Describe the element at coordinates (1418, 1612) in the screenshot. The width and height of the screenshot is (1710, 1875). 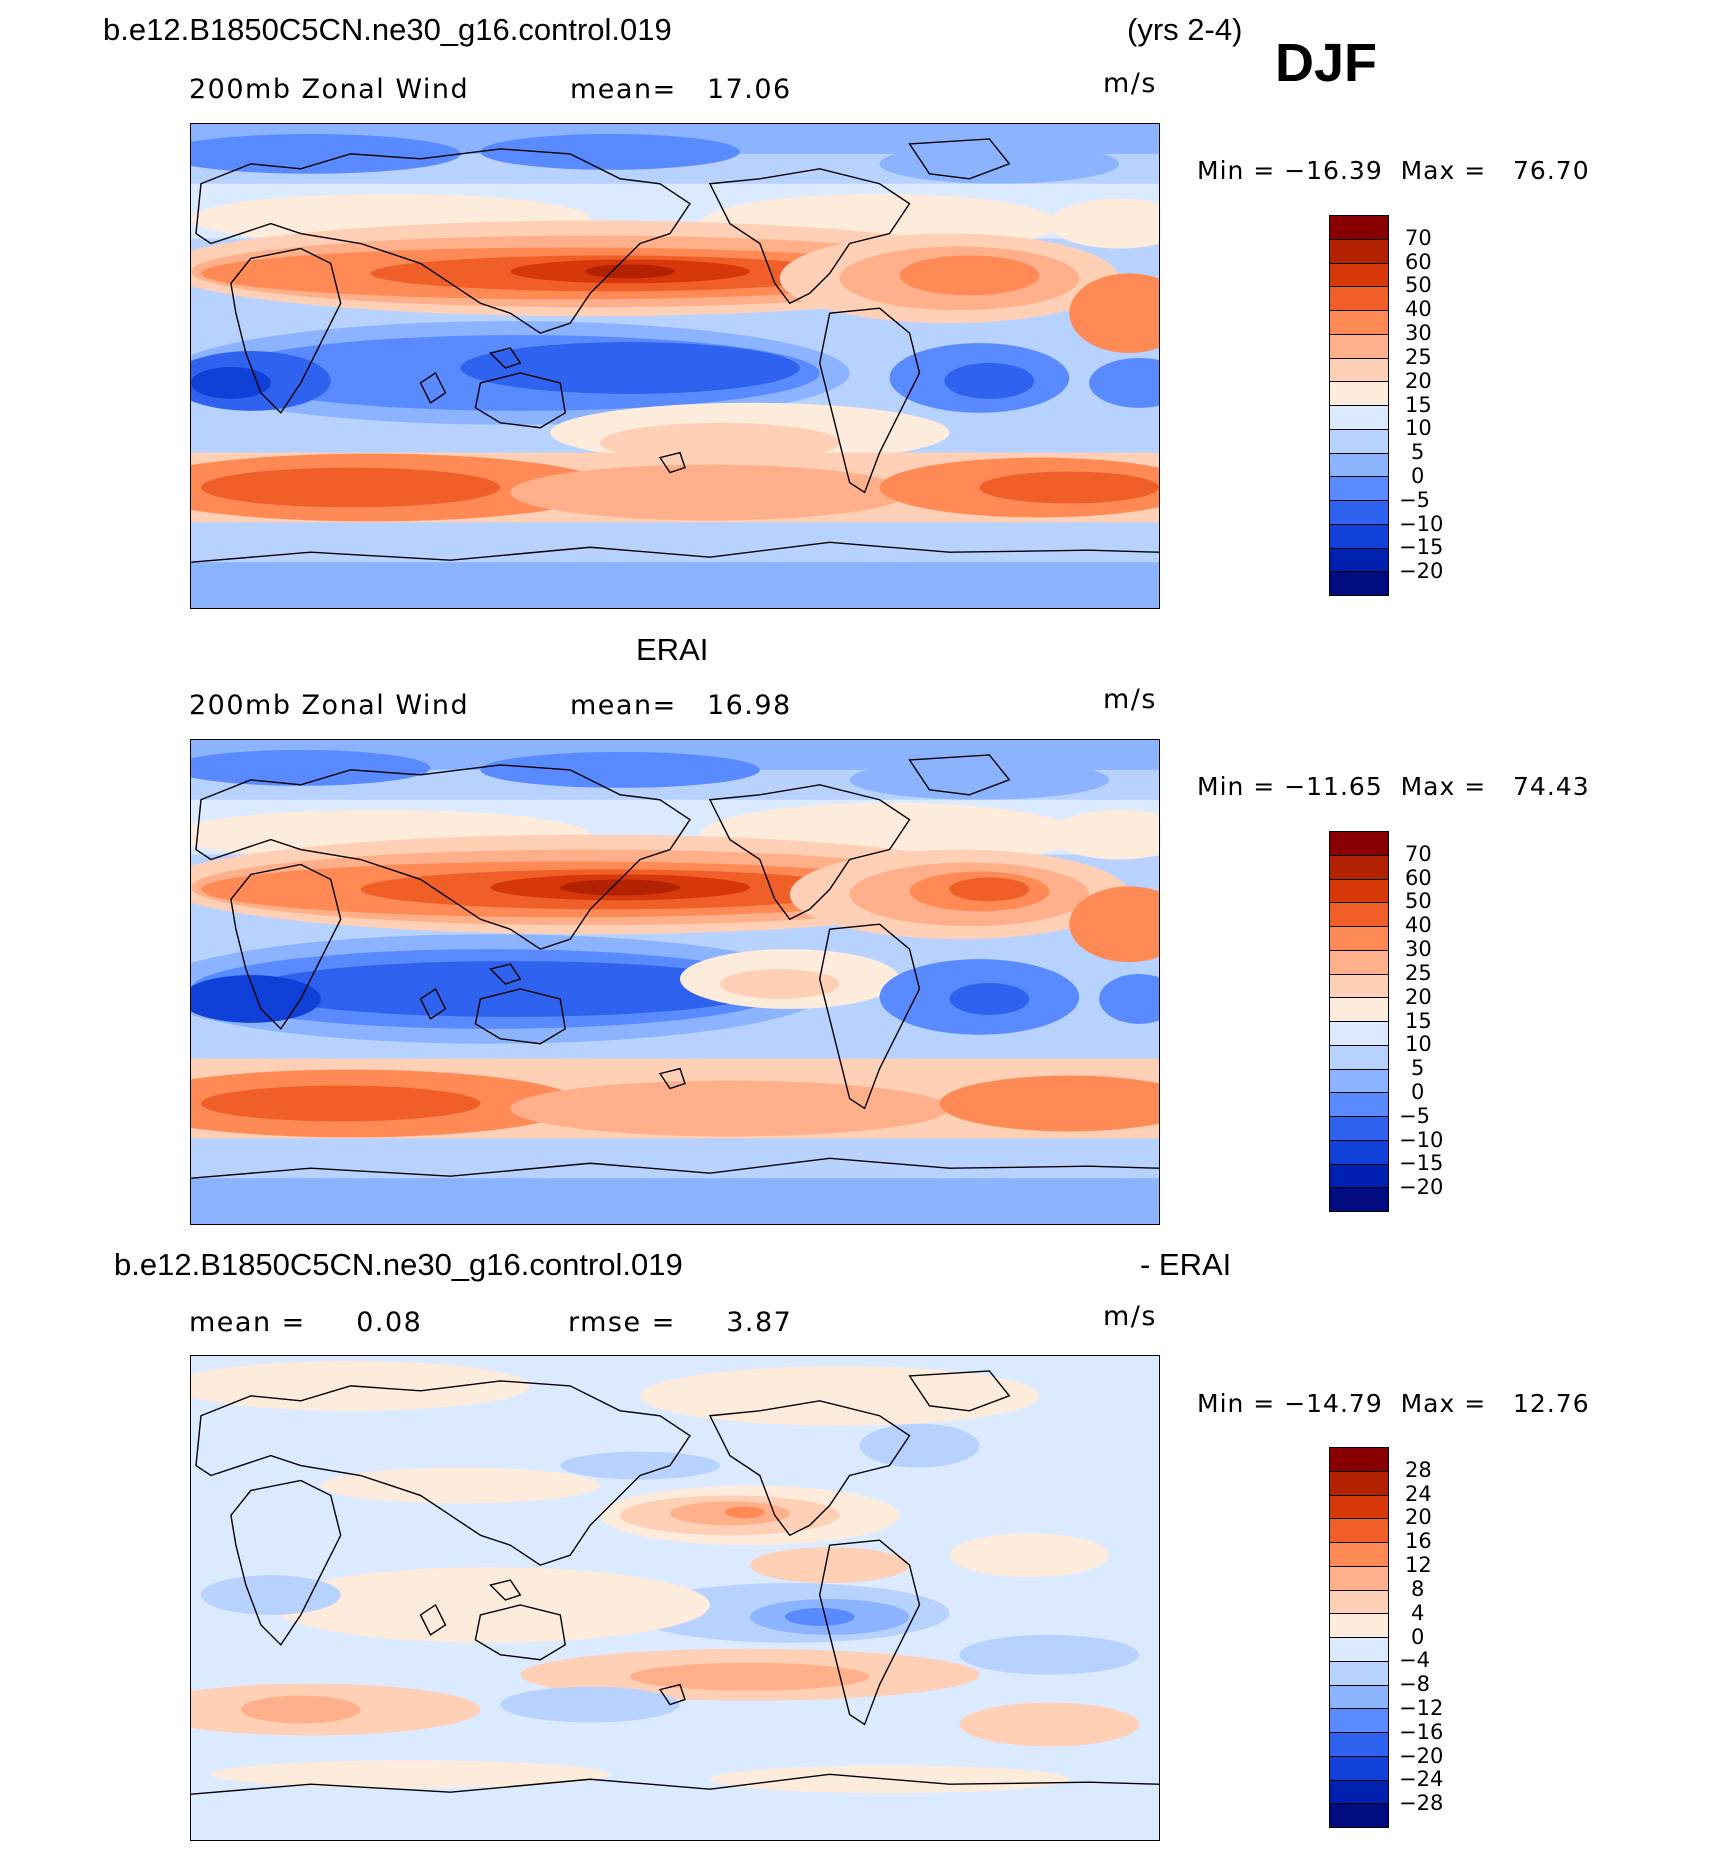
I see `colorbar-label: 4` at that location.